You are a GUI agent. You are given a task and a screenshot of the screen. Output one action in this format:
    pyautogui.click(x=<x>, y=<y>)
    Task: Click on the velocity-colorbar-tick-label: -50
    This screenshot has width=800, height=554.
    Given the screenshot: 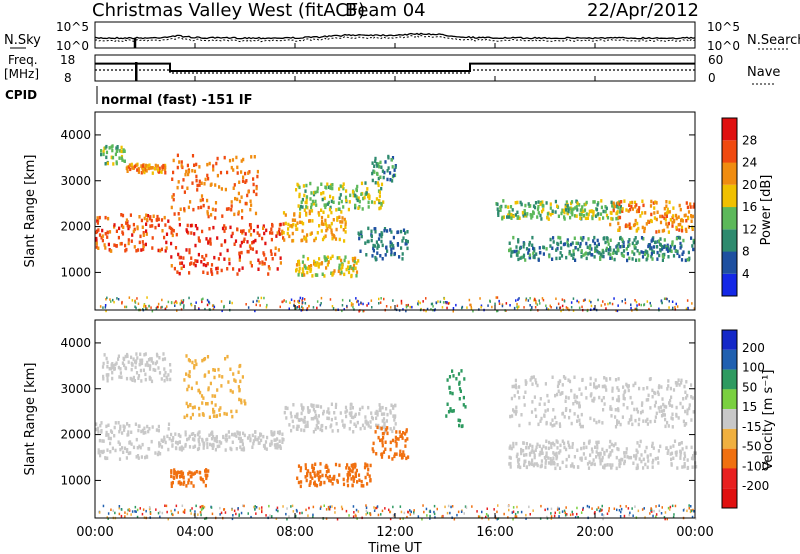 What is the action you would take?
    pyautogui.click(x=752, y=447)
    